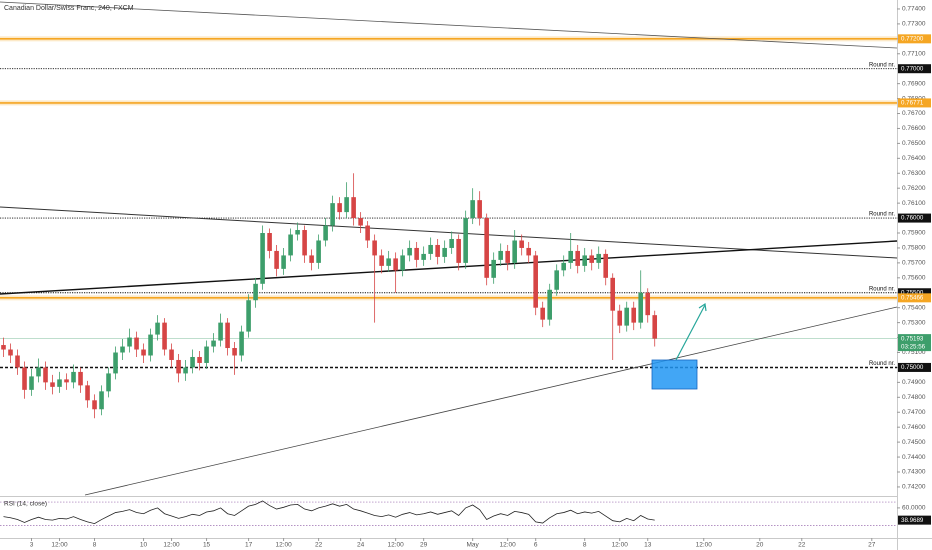 The height and width of the screenshot is (550, 932). Describe the element at coordinates (914, 173) in the screenshot. I see `y-tick-label: 0.76300` at that location.